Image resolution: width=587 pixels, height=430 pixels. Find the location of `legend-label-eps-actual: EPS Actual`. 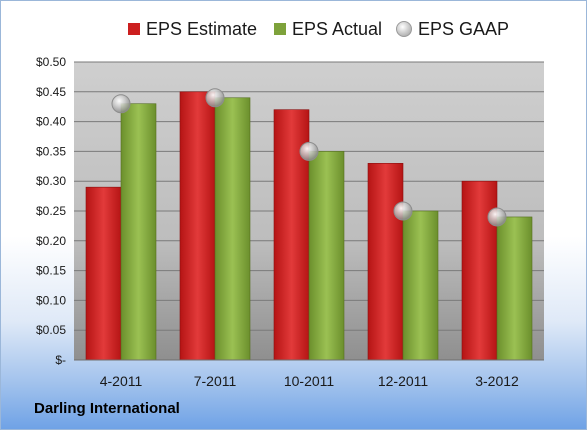

legend-label-eps-actual: EPS Actual is located at coordinates (337, 28).